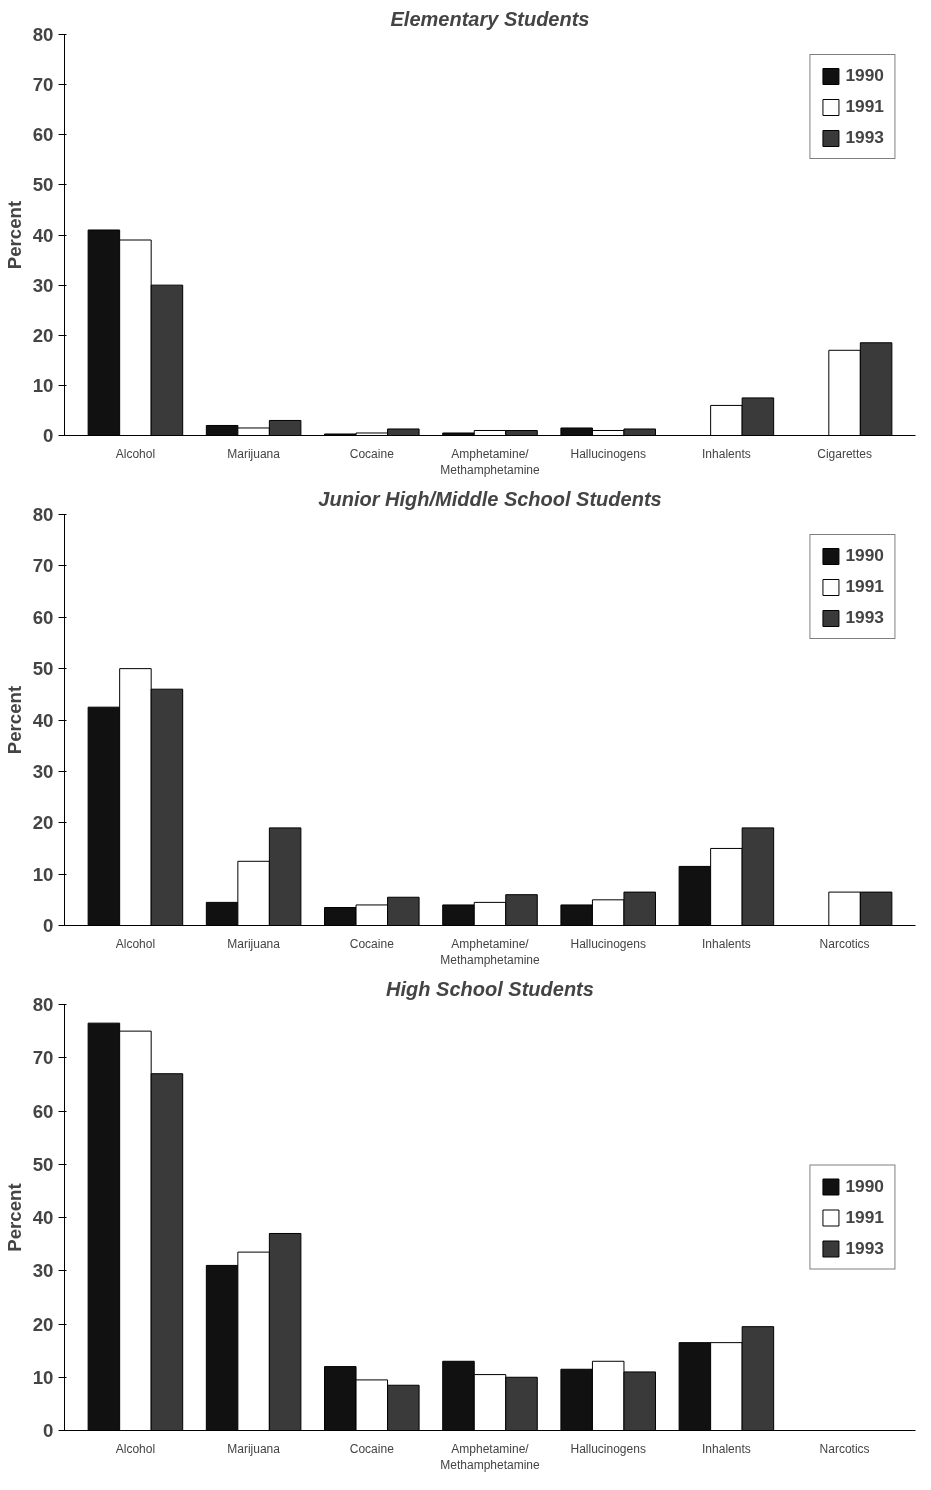  I want to click on chart-title: Elementary Students, so click(490, 18).